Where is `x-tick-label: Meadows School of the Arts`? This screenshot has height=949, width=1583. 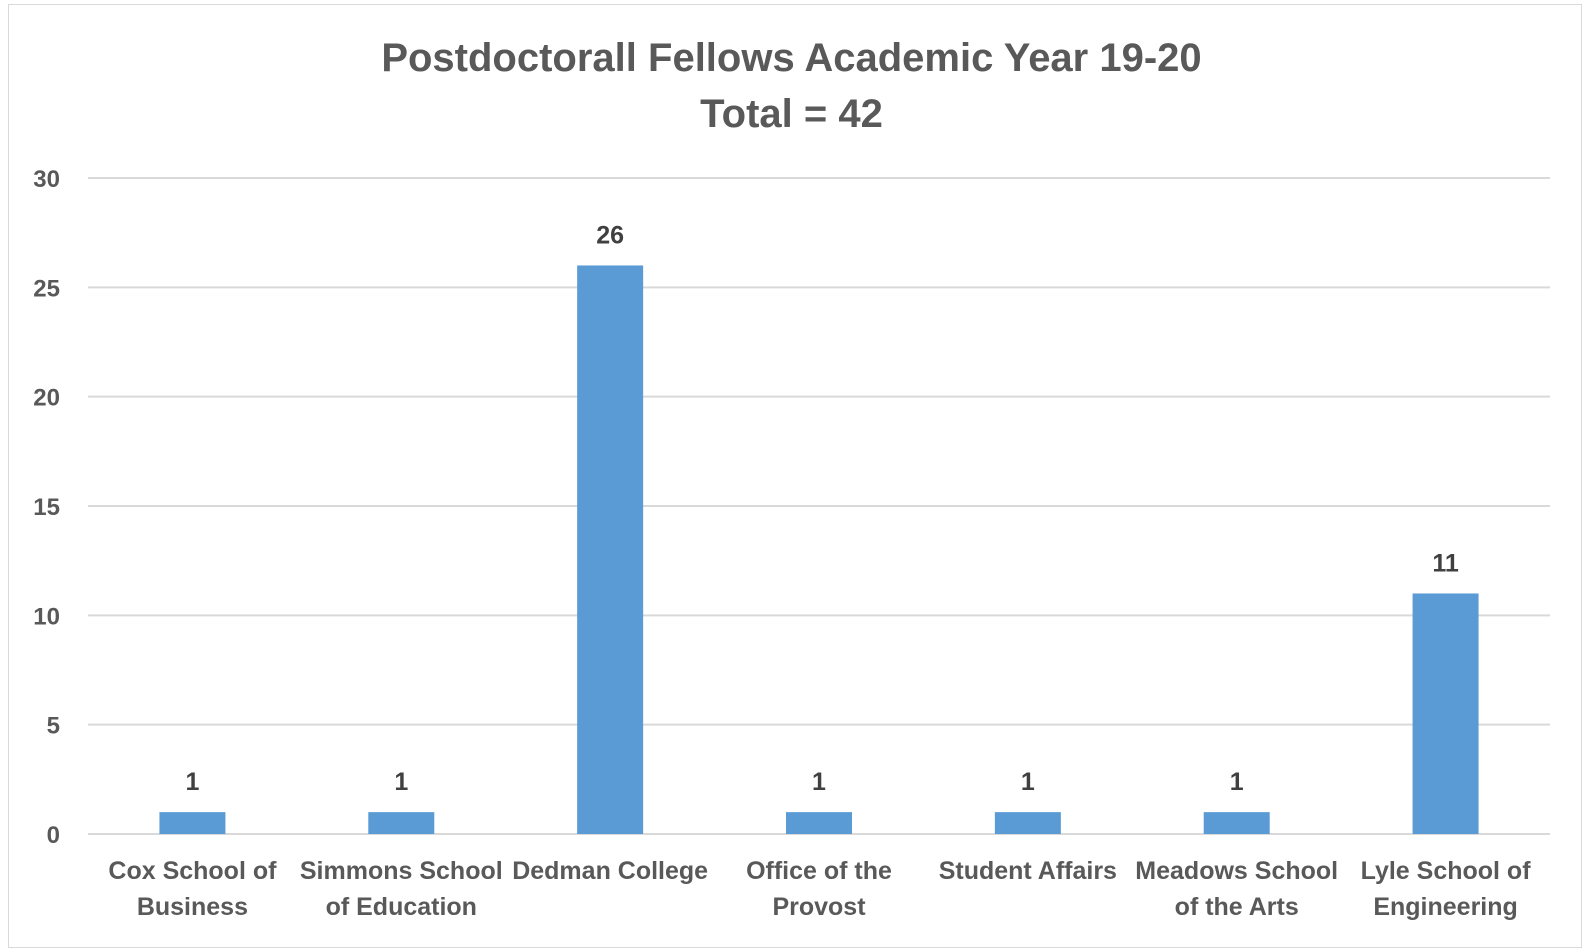
x-tick-label: Meadows School of the Arts is located at coordinates (1236, 889).